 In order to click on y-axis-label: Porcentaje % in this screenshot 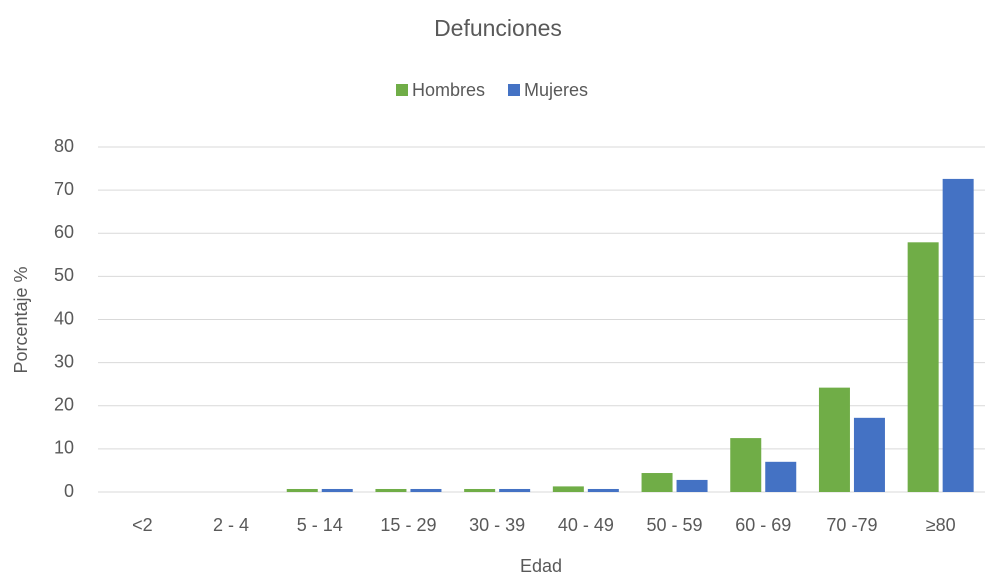, I will do `click(21, 319)`.